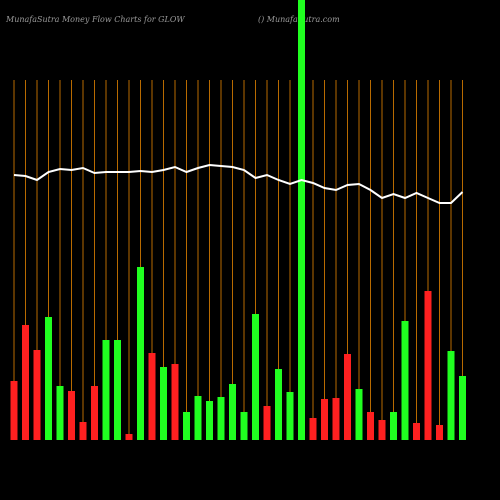 The width and height of the screenshot is (500, 500). Describe the element at coordinates (95, 19) in the screenshot. I see `chart-title: MunafaSutra Money Flow Charts for GLOW` at that location.